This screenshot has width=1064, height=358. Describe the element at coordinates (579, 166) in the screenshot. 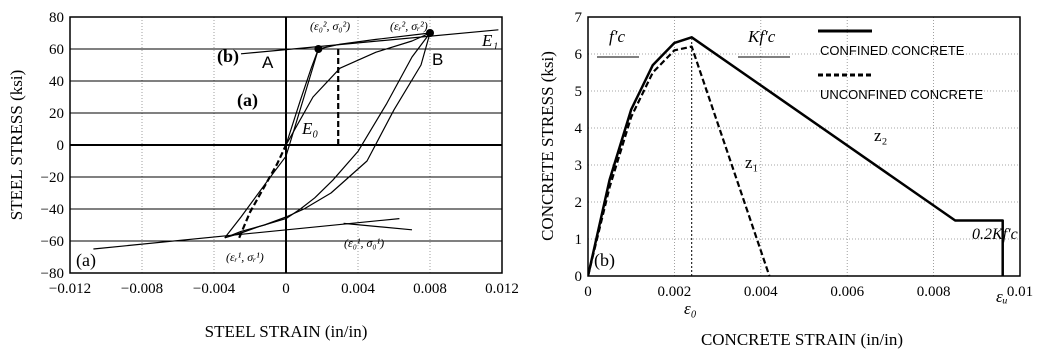

I see `y-tick-label: 3` at that location.